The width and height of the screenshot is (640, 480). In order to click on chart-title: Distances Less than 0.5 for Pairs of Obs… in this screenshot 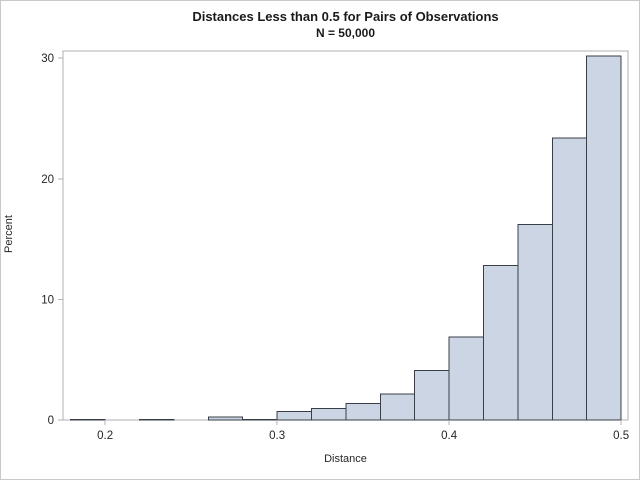, I will do `click(345, 16)`.